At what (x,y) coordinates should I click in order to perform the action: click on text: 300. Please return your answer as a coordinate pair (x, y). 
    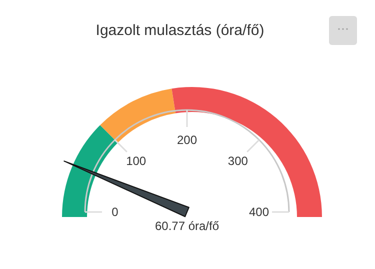
    Looking at the image, I should click on (238, 161).